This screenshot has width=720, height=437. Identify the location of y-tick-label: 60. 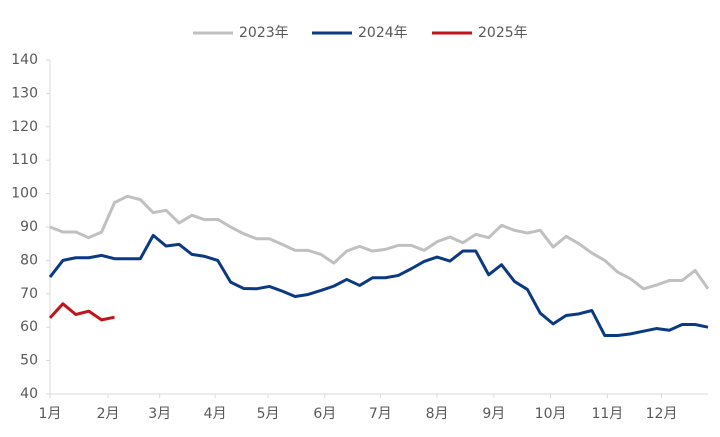
(29, 327).